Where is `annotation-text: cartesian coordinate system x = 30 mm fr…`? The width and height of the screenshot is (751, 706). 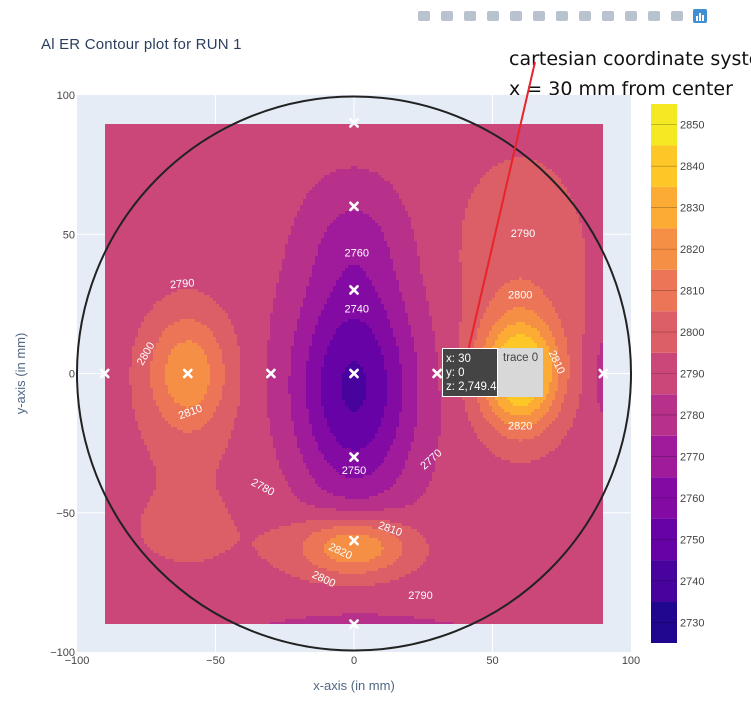 annotation-text: cartesian coordinate system x = 30 mm fr… is located at coordinates (630, 74).